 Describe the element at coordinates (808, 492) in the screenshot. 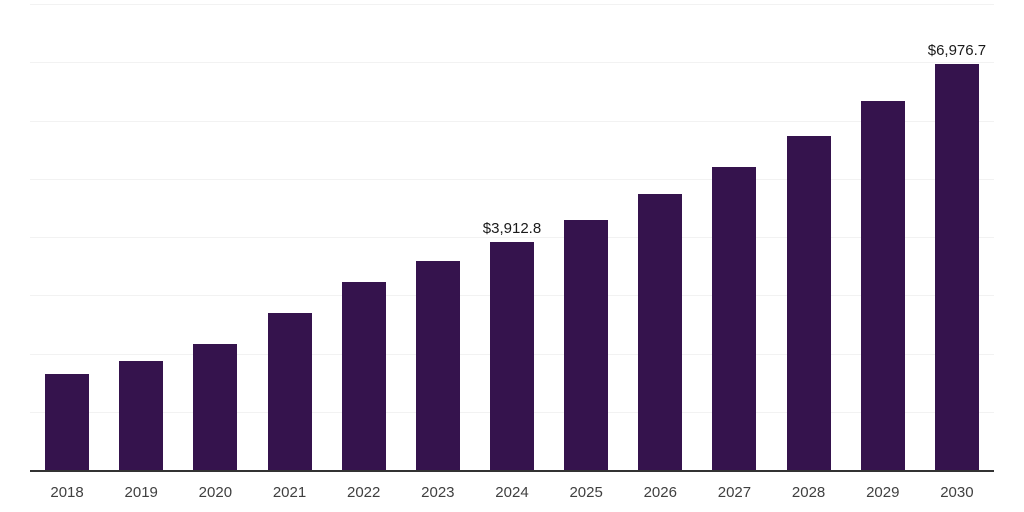

I see `x-tick-2028: 2028` at that location.